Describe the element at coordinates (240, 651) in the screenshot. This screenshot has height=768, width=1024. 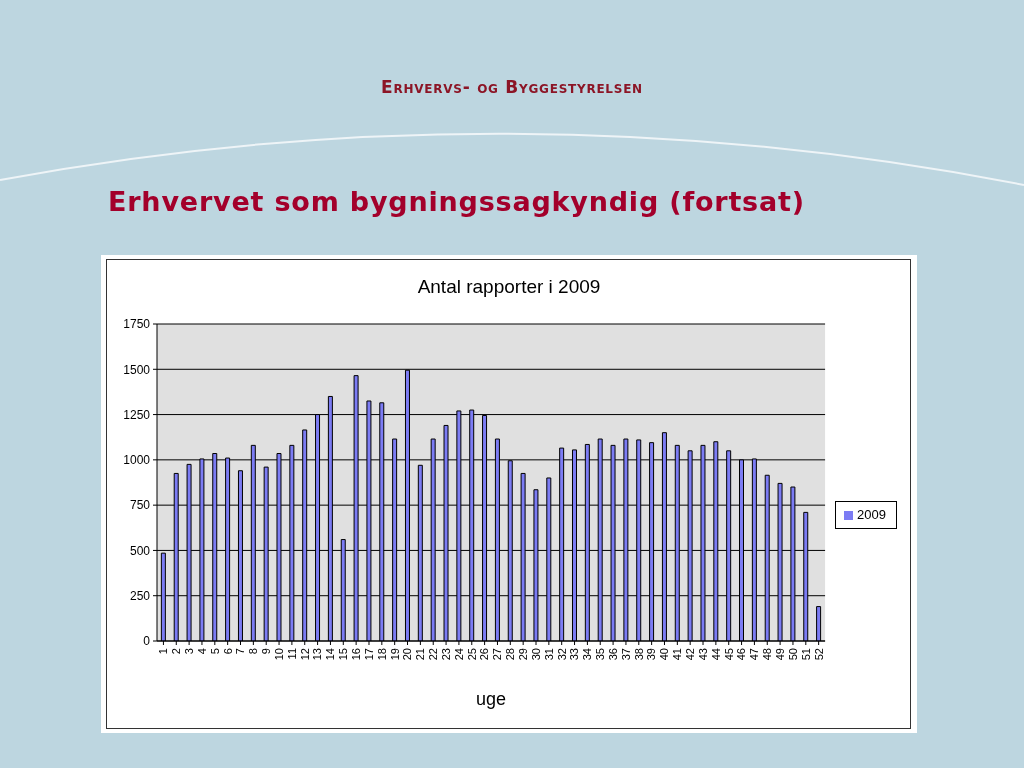
I see `x-tick-label: 7` at that location.